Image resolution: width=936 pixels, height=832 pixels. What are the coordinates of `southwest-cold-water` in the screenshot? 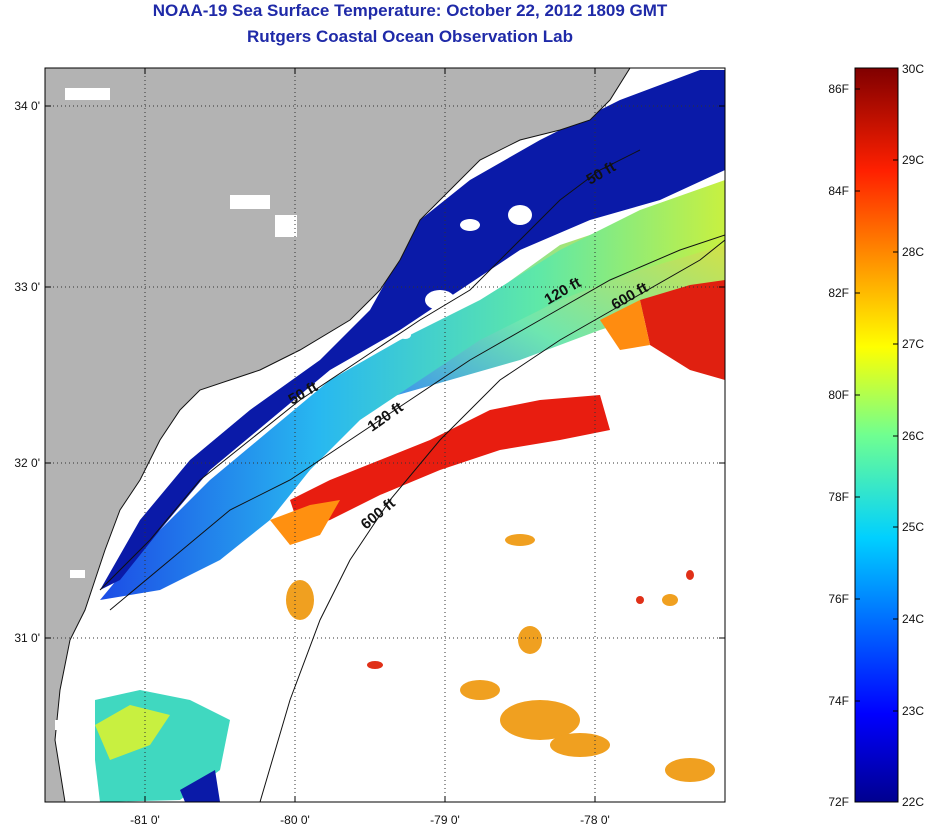 It's located at (200, 786).